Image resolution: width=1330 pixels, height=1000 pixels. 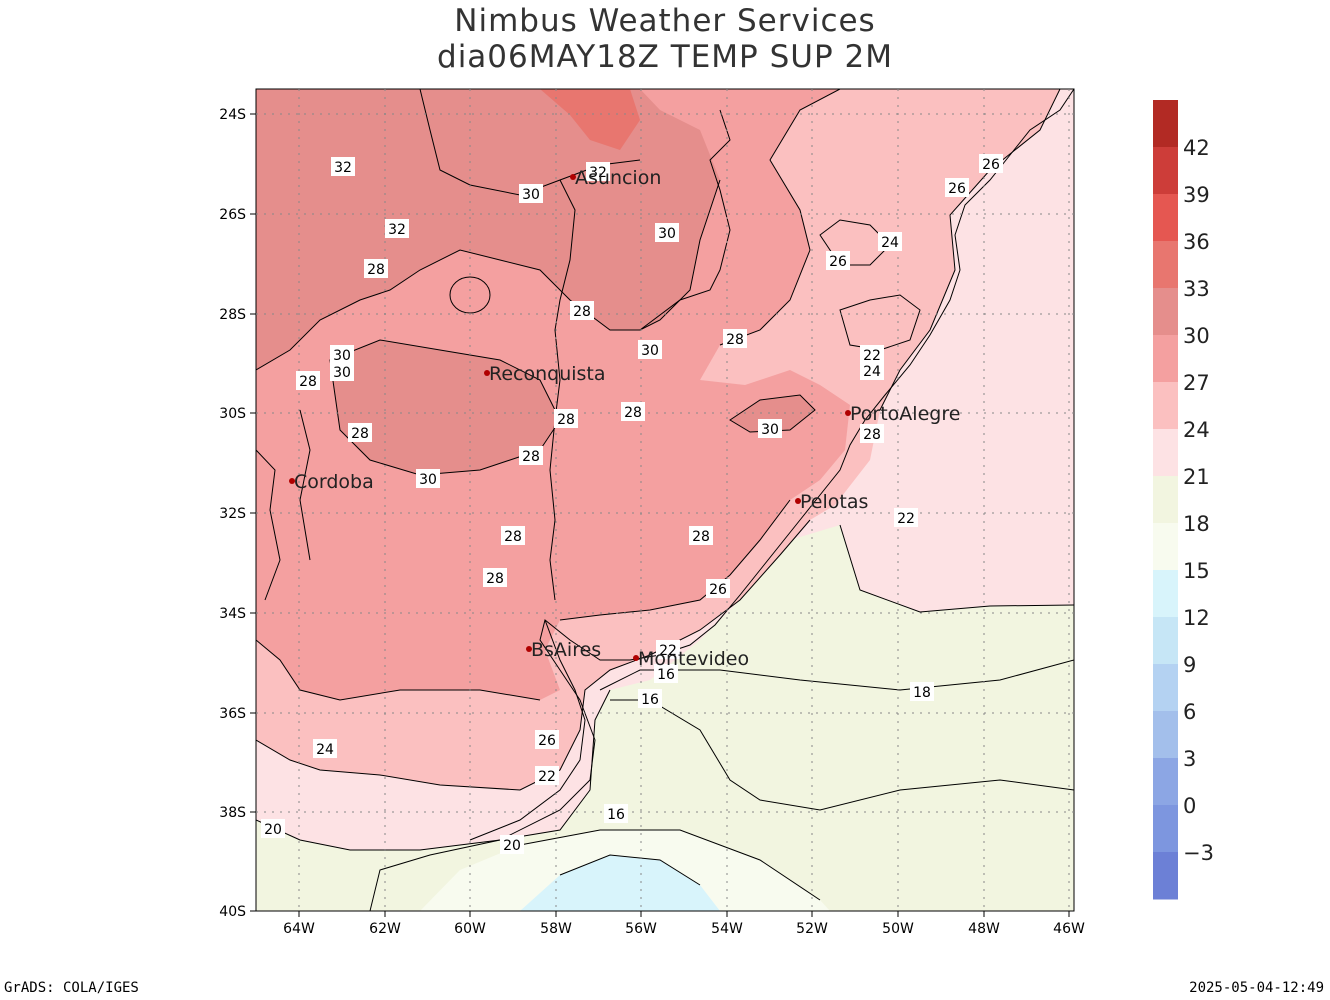 What do you see at coordinates (684, 924) in the screenshot?
I see `longitude-axis: 64W 62W 60W 58W 56W 54W 52W 50W 48W 46W` at bounding box center [684, 924].